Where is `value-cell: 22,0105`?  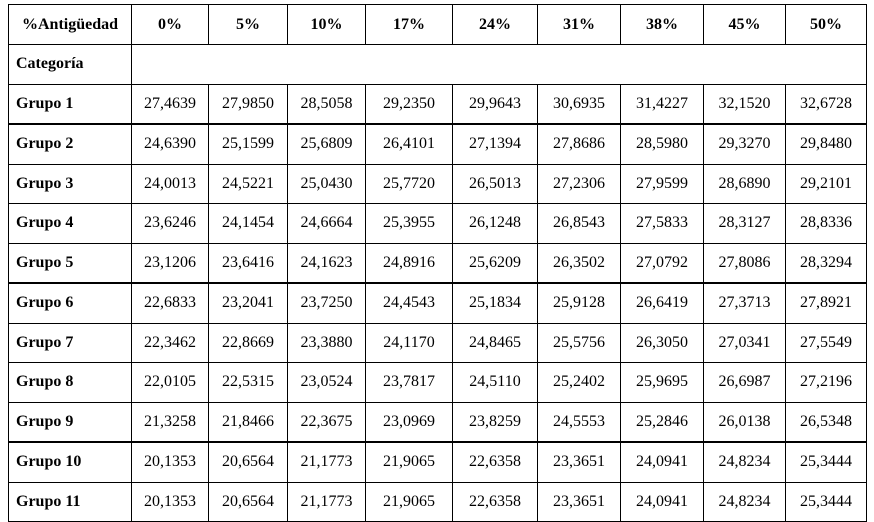
value-cell: 22,0105 is located at coordinates (170, 382).